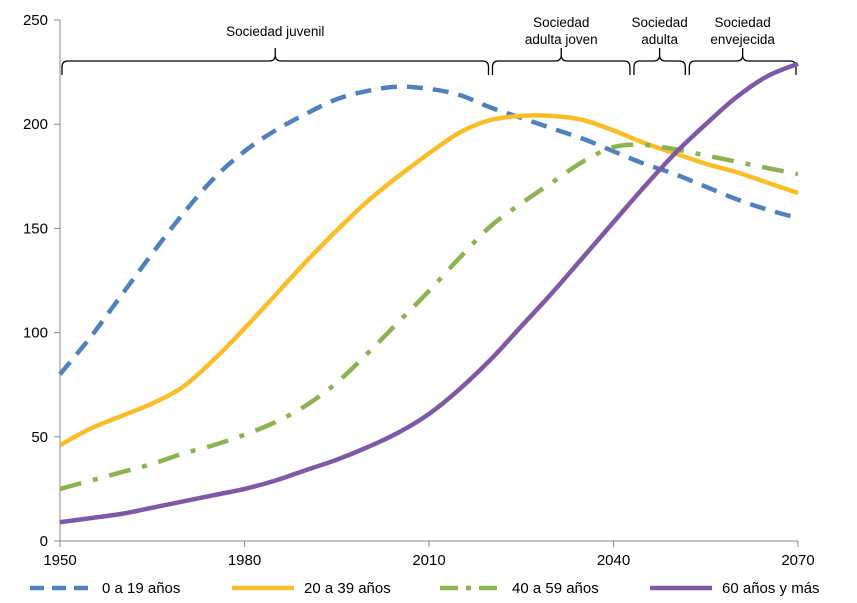 The width and height of the screenshot is (857, 603). What do you see at coordinates (35, 228) in the screenshot?
I see `y-tick-label: 150` at bounding box center [35, 228].